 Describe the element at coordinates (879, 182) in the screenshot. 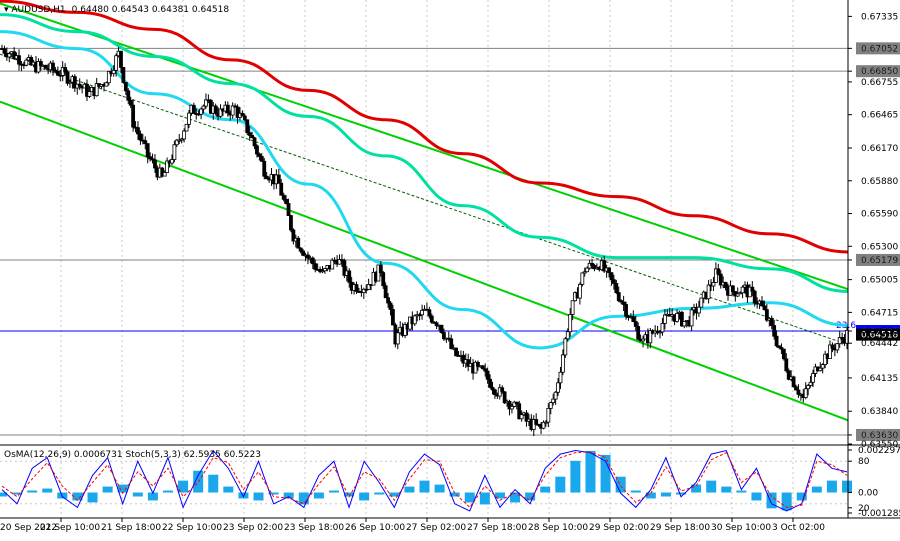

I see `y-tick-label: 0.65880` at that location.